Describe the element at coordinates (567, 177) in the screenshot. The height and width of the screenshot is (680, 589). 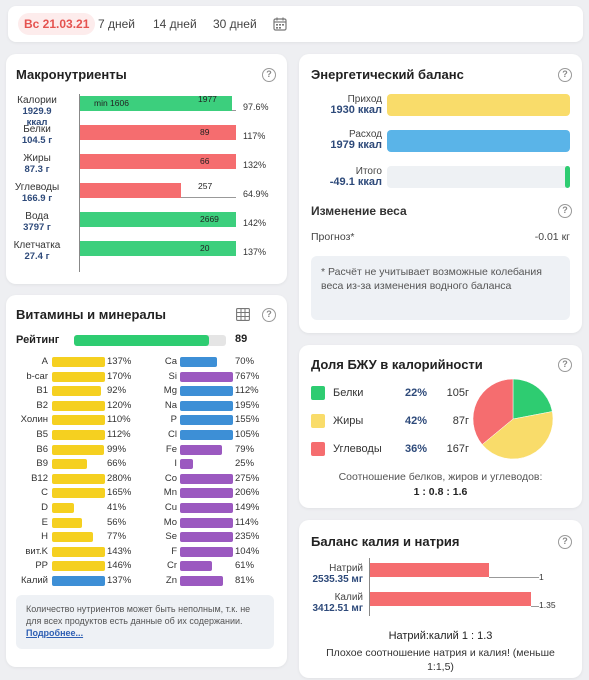
I see `total-bar` at that location.